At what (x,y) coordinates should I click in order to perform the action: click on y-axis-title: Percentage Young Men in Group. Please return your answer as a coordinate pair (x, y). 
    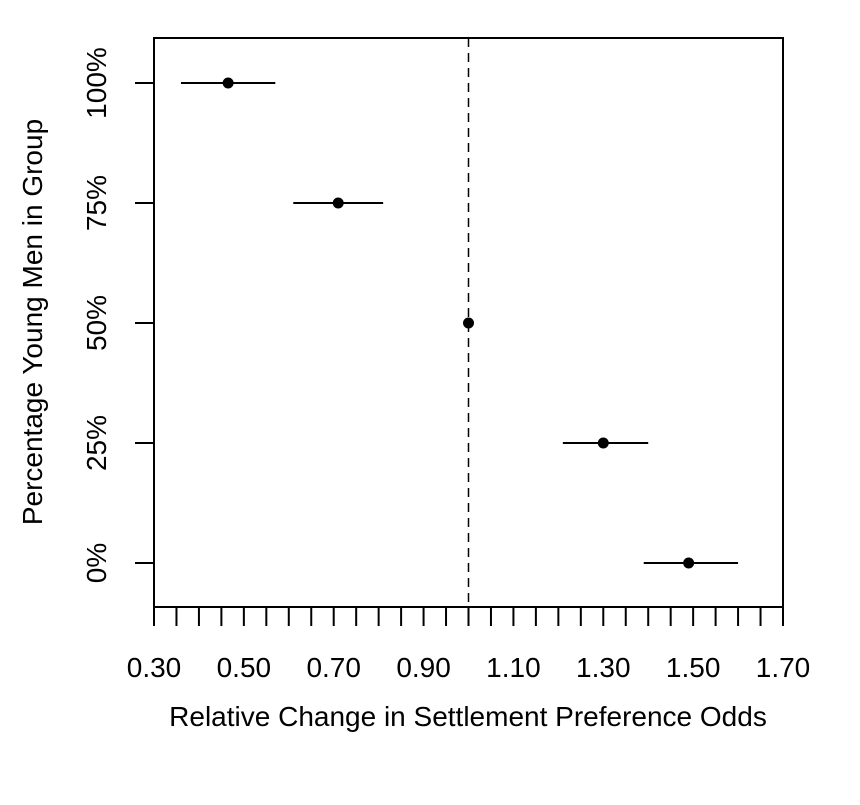
    Looking at the image, I should click on (32, 322).